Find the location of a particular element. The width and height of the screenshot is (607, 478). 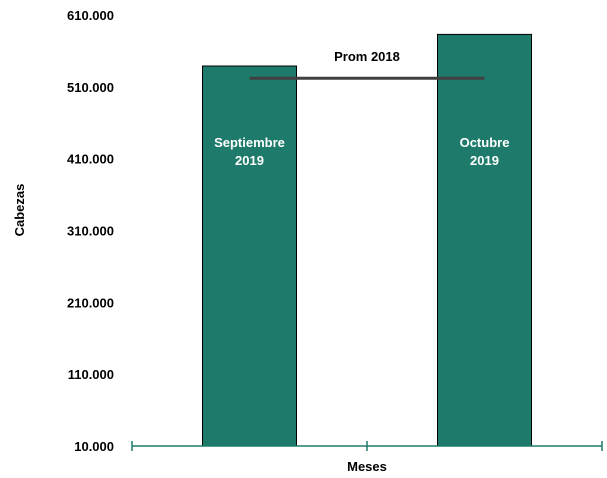

y-tick-label: 210.000 is located at coordinates (90, 302).